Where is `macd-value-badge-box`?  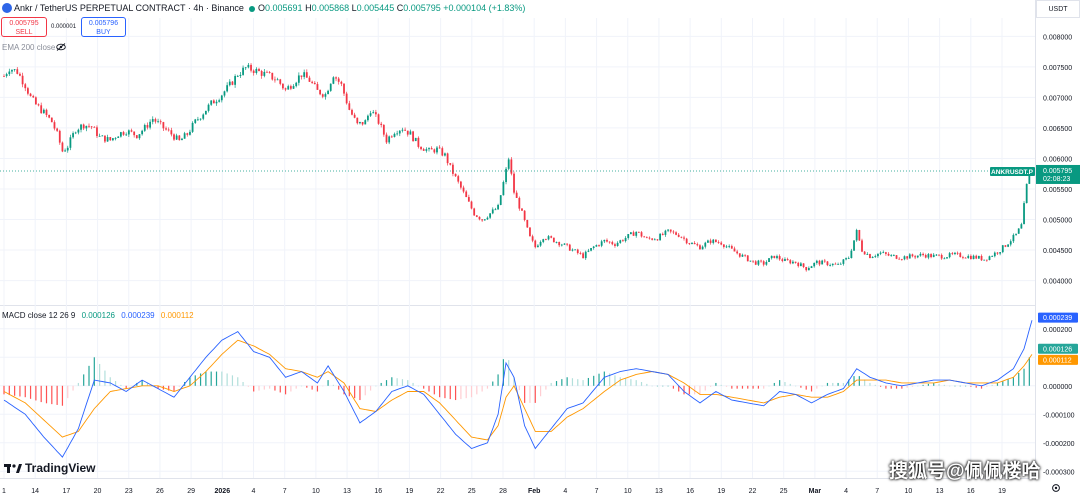
macd-value-badge-box is located at coordinates (1058, 317).